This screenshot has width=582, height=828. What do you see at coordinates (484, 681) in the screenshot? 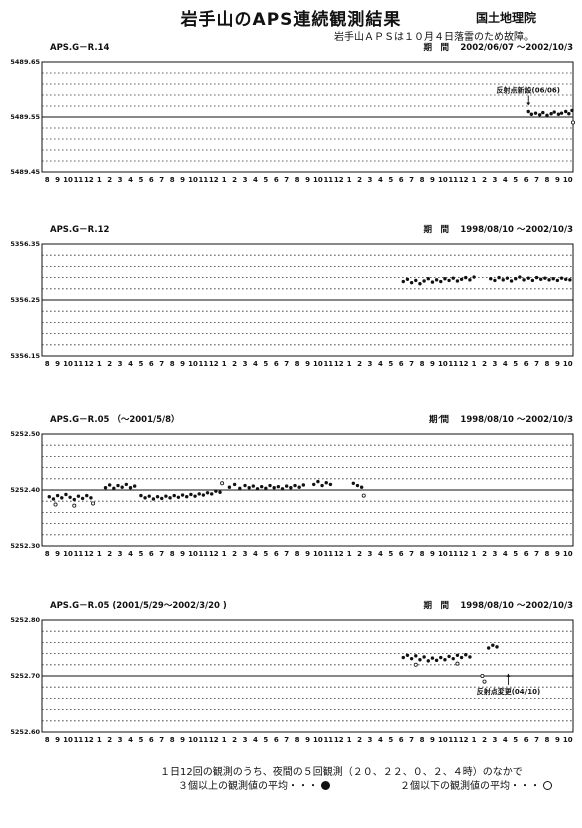
I see `data-point-hollow` at bounding box center [484, 681].